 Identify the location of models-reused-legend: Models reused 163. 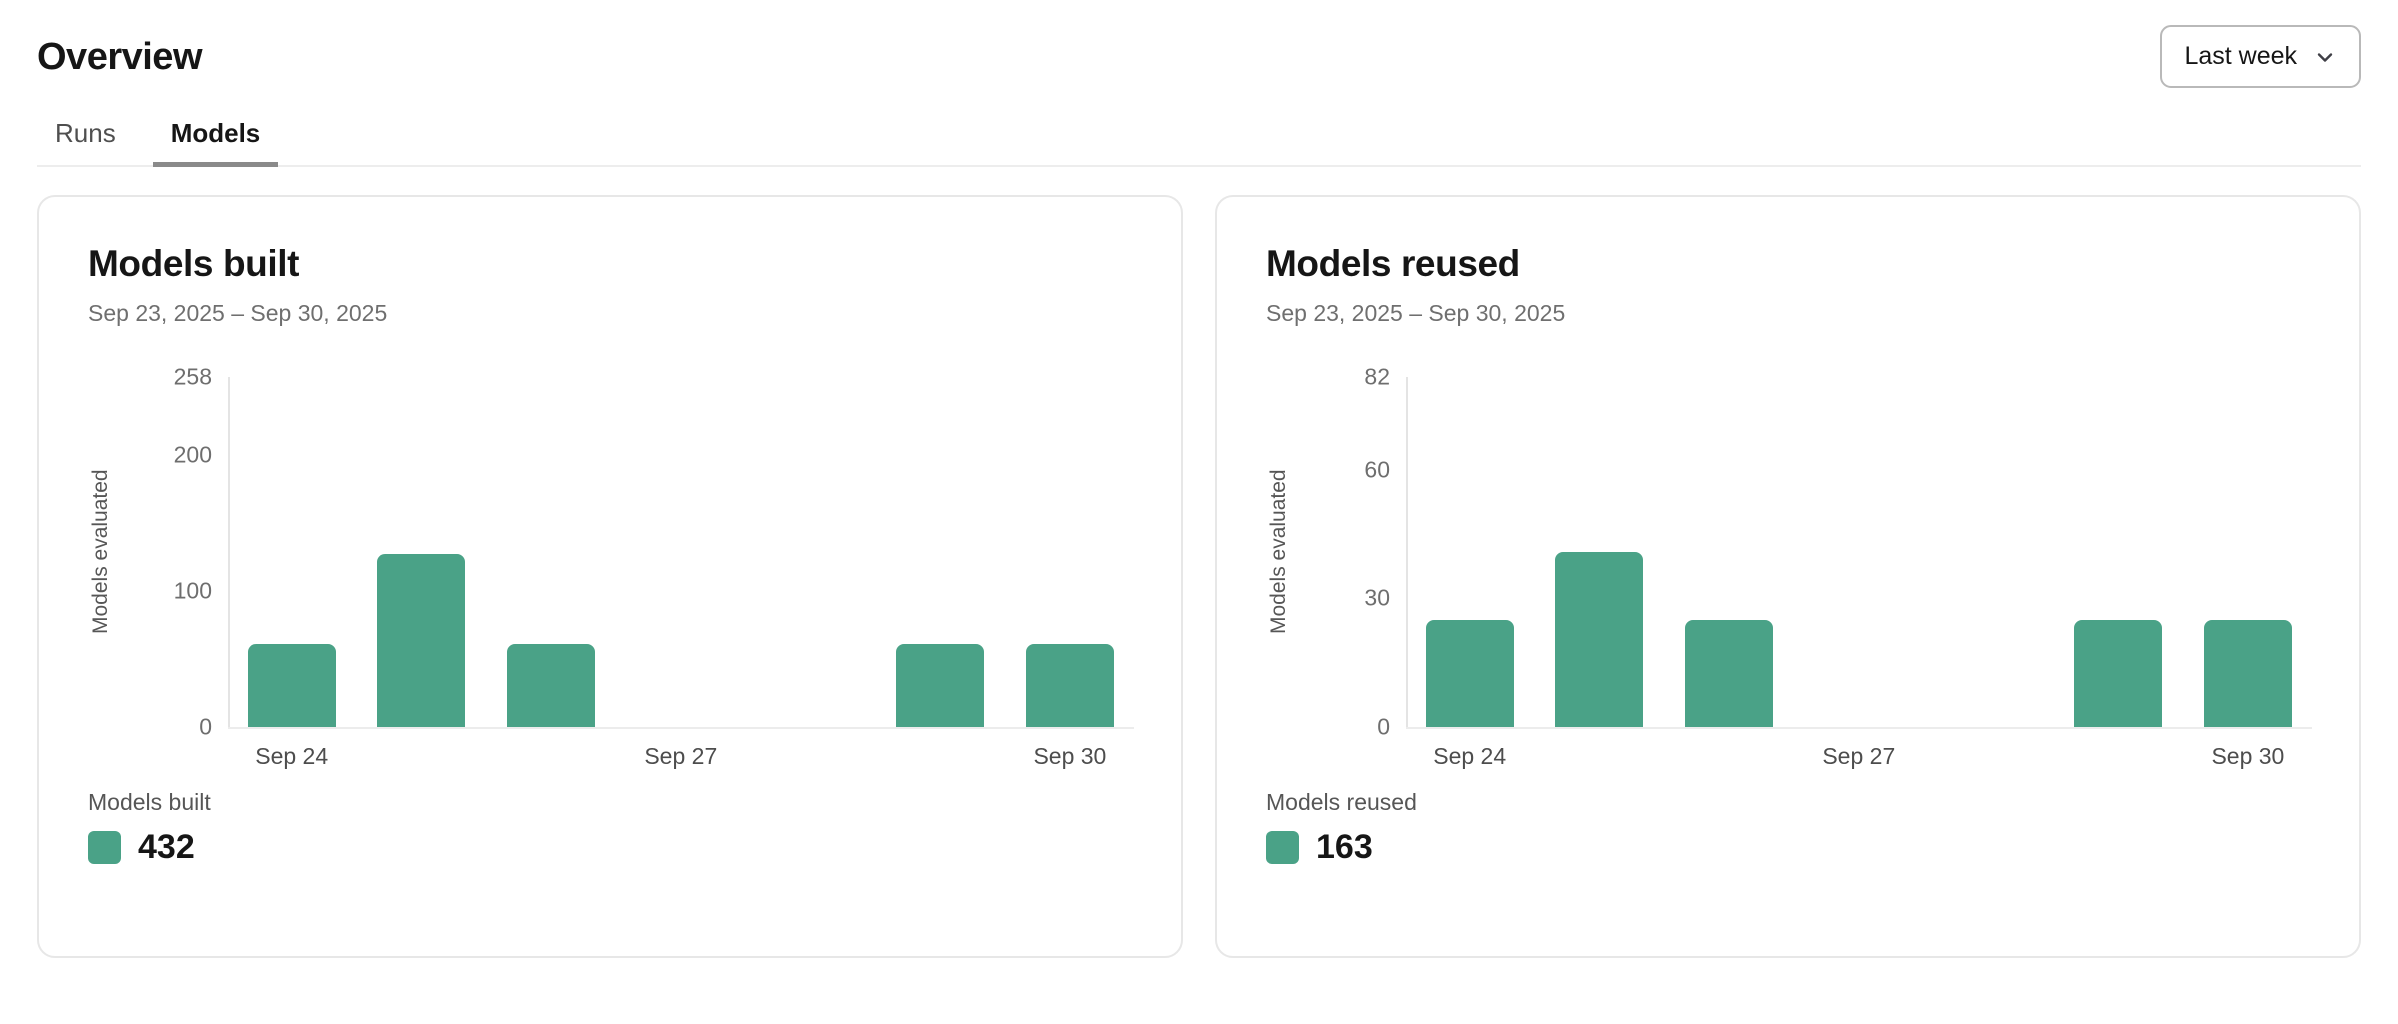
(1788, 828).